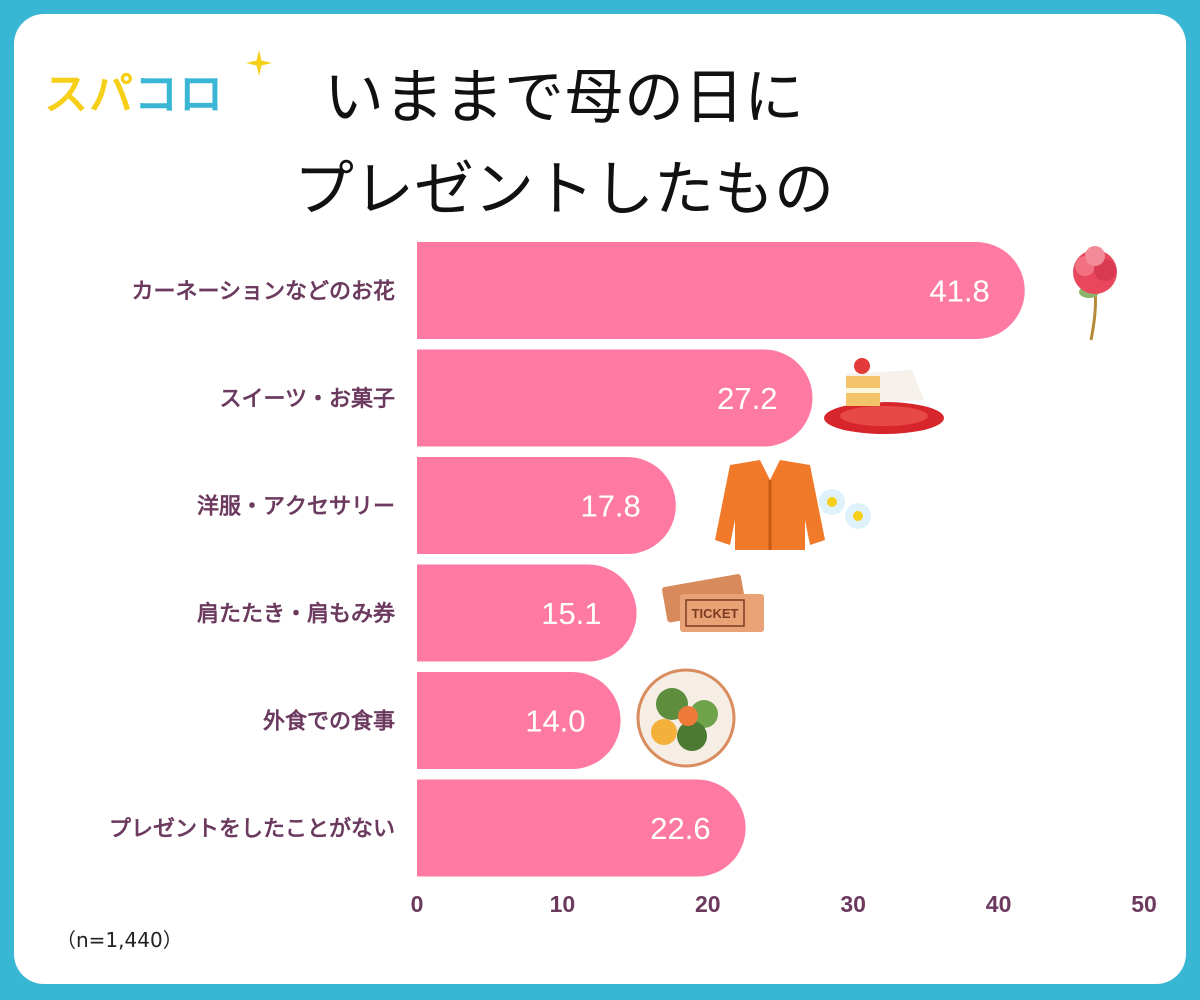 Image resolution: width=1200 pixels, height=1000 pixels. I want to click on data-label: 41.8, so click(959, 291).